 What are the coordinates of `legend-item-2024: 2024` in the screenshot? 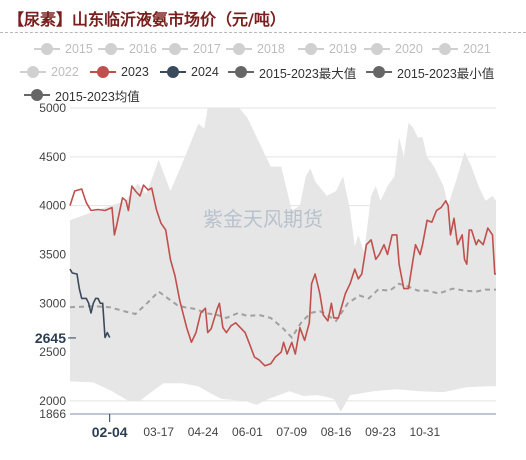 It's located at (189, 72).